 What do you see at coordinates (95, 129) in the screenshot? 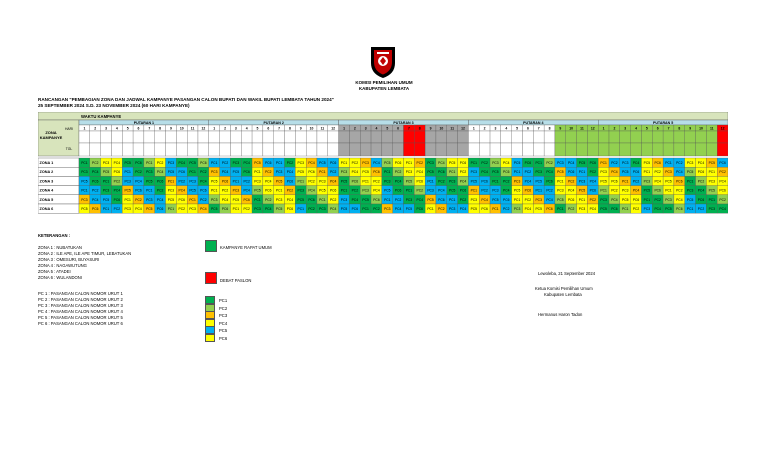
I see `day-number: 2` at bounding box center [95, 129].